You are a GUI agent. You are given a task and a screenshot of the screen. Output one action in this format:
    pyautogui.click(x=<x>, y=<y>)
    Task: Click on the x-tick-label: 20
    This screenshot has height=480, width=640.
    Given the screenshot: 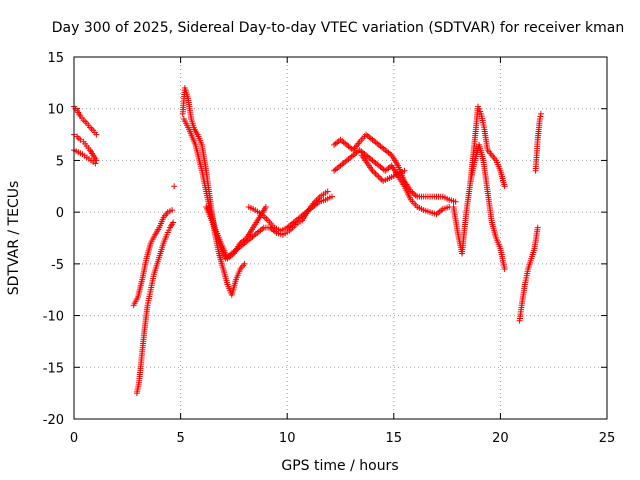 What is the action you would take?
    pyautogui.click(x=500, y=438)
    